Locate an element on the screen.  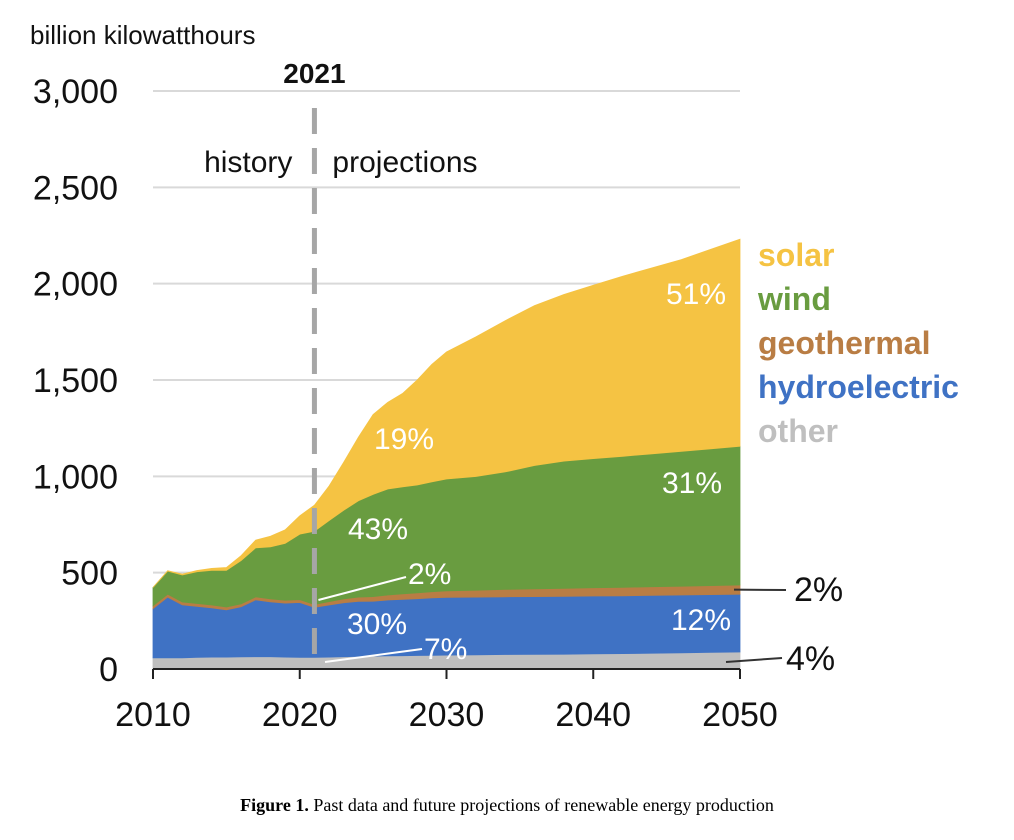
annotation-2021-hydroelectric: 30% is located at coordinates (377, 624).